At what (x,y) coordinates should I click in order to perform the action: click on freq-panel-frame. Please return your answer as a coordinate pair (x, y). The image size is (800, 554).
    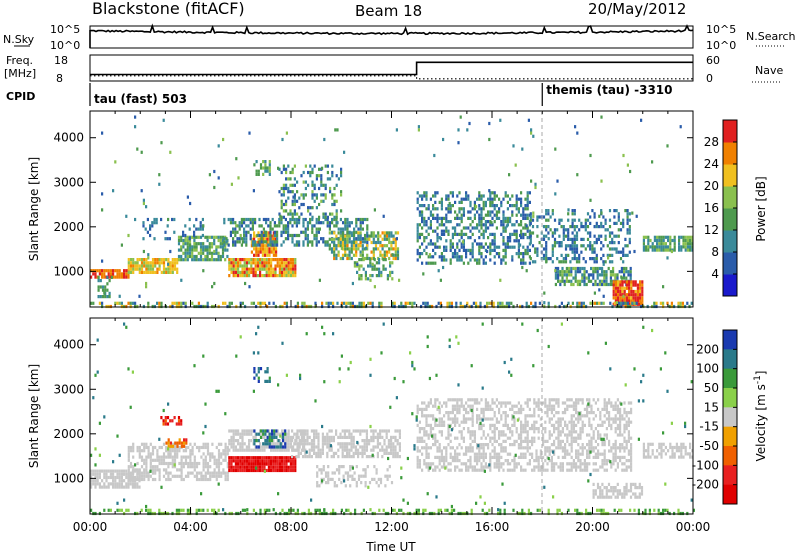
    Looking at the image, I should click on (391, 68).